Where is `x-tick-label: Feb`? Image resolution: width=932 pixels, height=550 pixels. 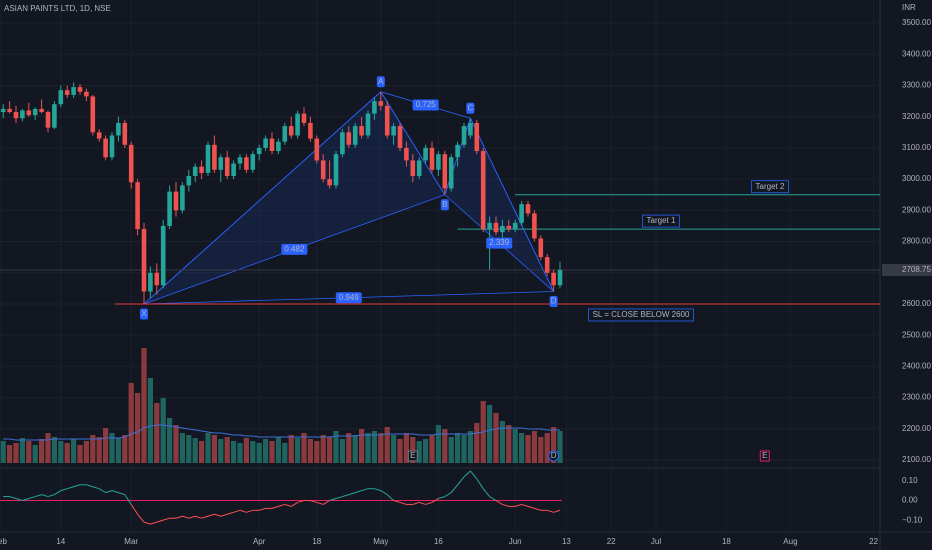
x-tick-label: Feb is located at coordinates (3, 541).